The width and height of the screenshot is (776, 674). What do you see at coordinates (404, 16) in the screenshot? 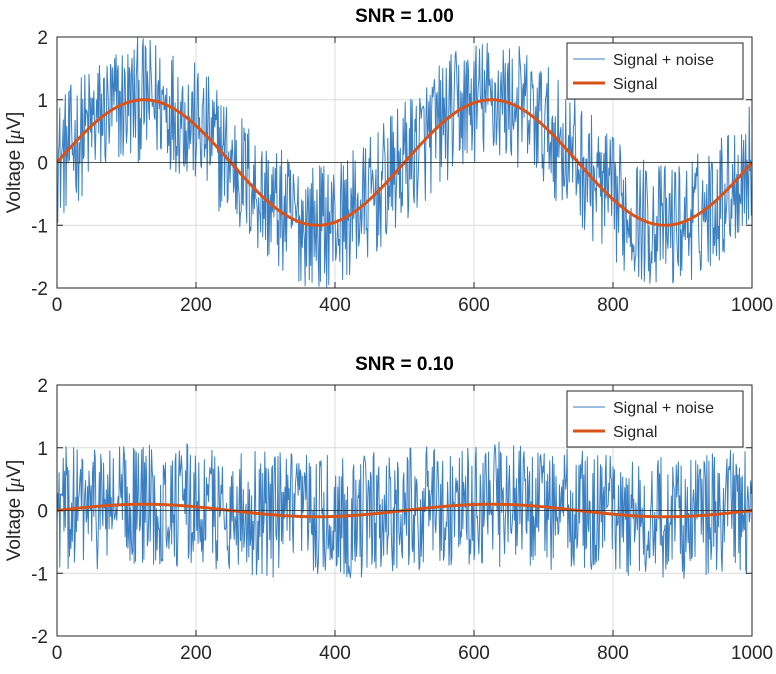
I see `chart-title: SNR = 1.00` at bounding box center [404, 16].